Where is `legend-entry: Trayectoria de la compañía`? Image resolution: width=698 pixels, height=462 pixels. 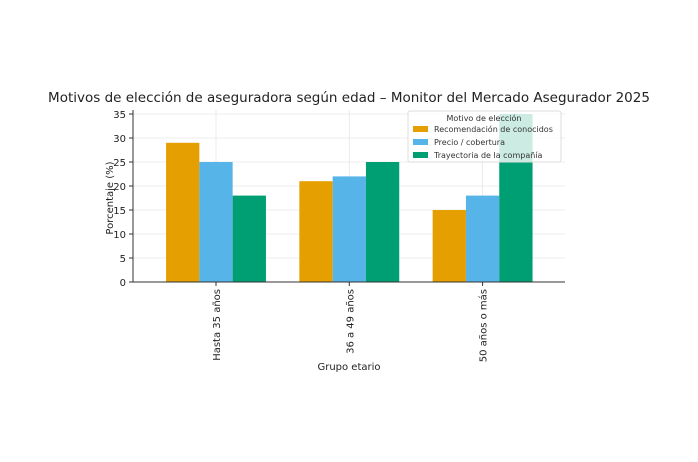
legend-entry: Trayectoria de la compañía is located at coordinates (488, 155).